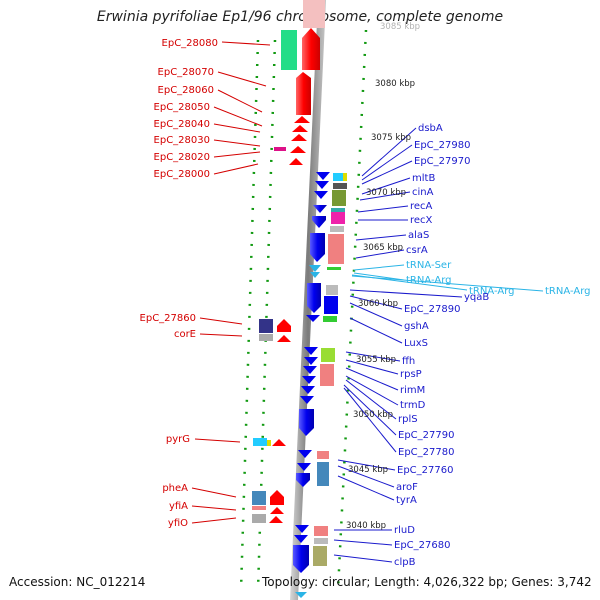 This screenshot has width=600, height=600. Describe the element at coordinates (182, 140) in the screenshot. I see `gene-label: EpC_28030` at that location.